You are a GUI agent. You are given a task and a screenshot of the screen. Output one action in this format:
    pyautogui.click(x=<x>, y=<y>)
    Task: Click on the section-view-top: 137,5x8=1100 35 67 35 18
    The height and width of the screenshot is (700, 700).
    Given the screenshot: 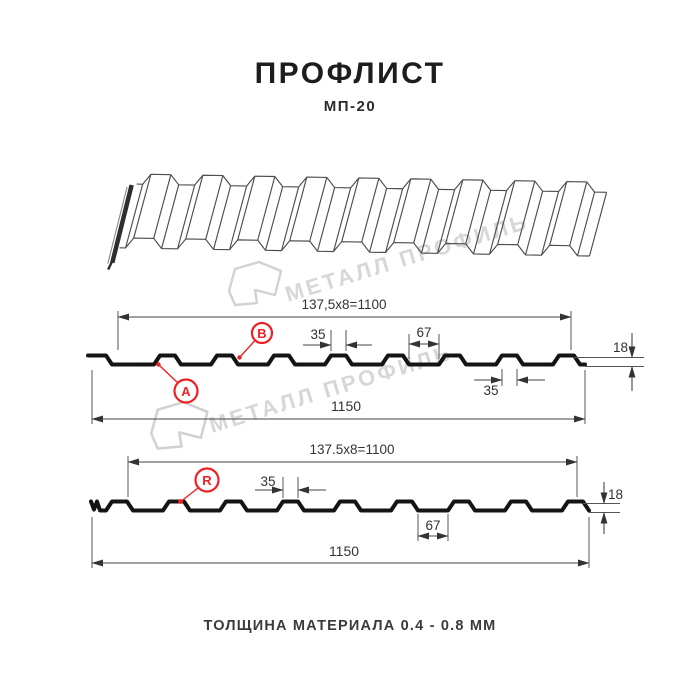 What is the action you would take?
    pyautogui.click(x=365, y=360)
    